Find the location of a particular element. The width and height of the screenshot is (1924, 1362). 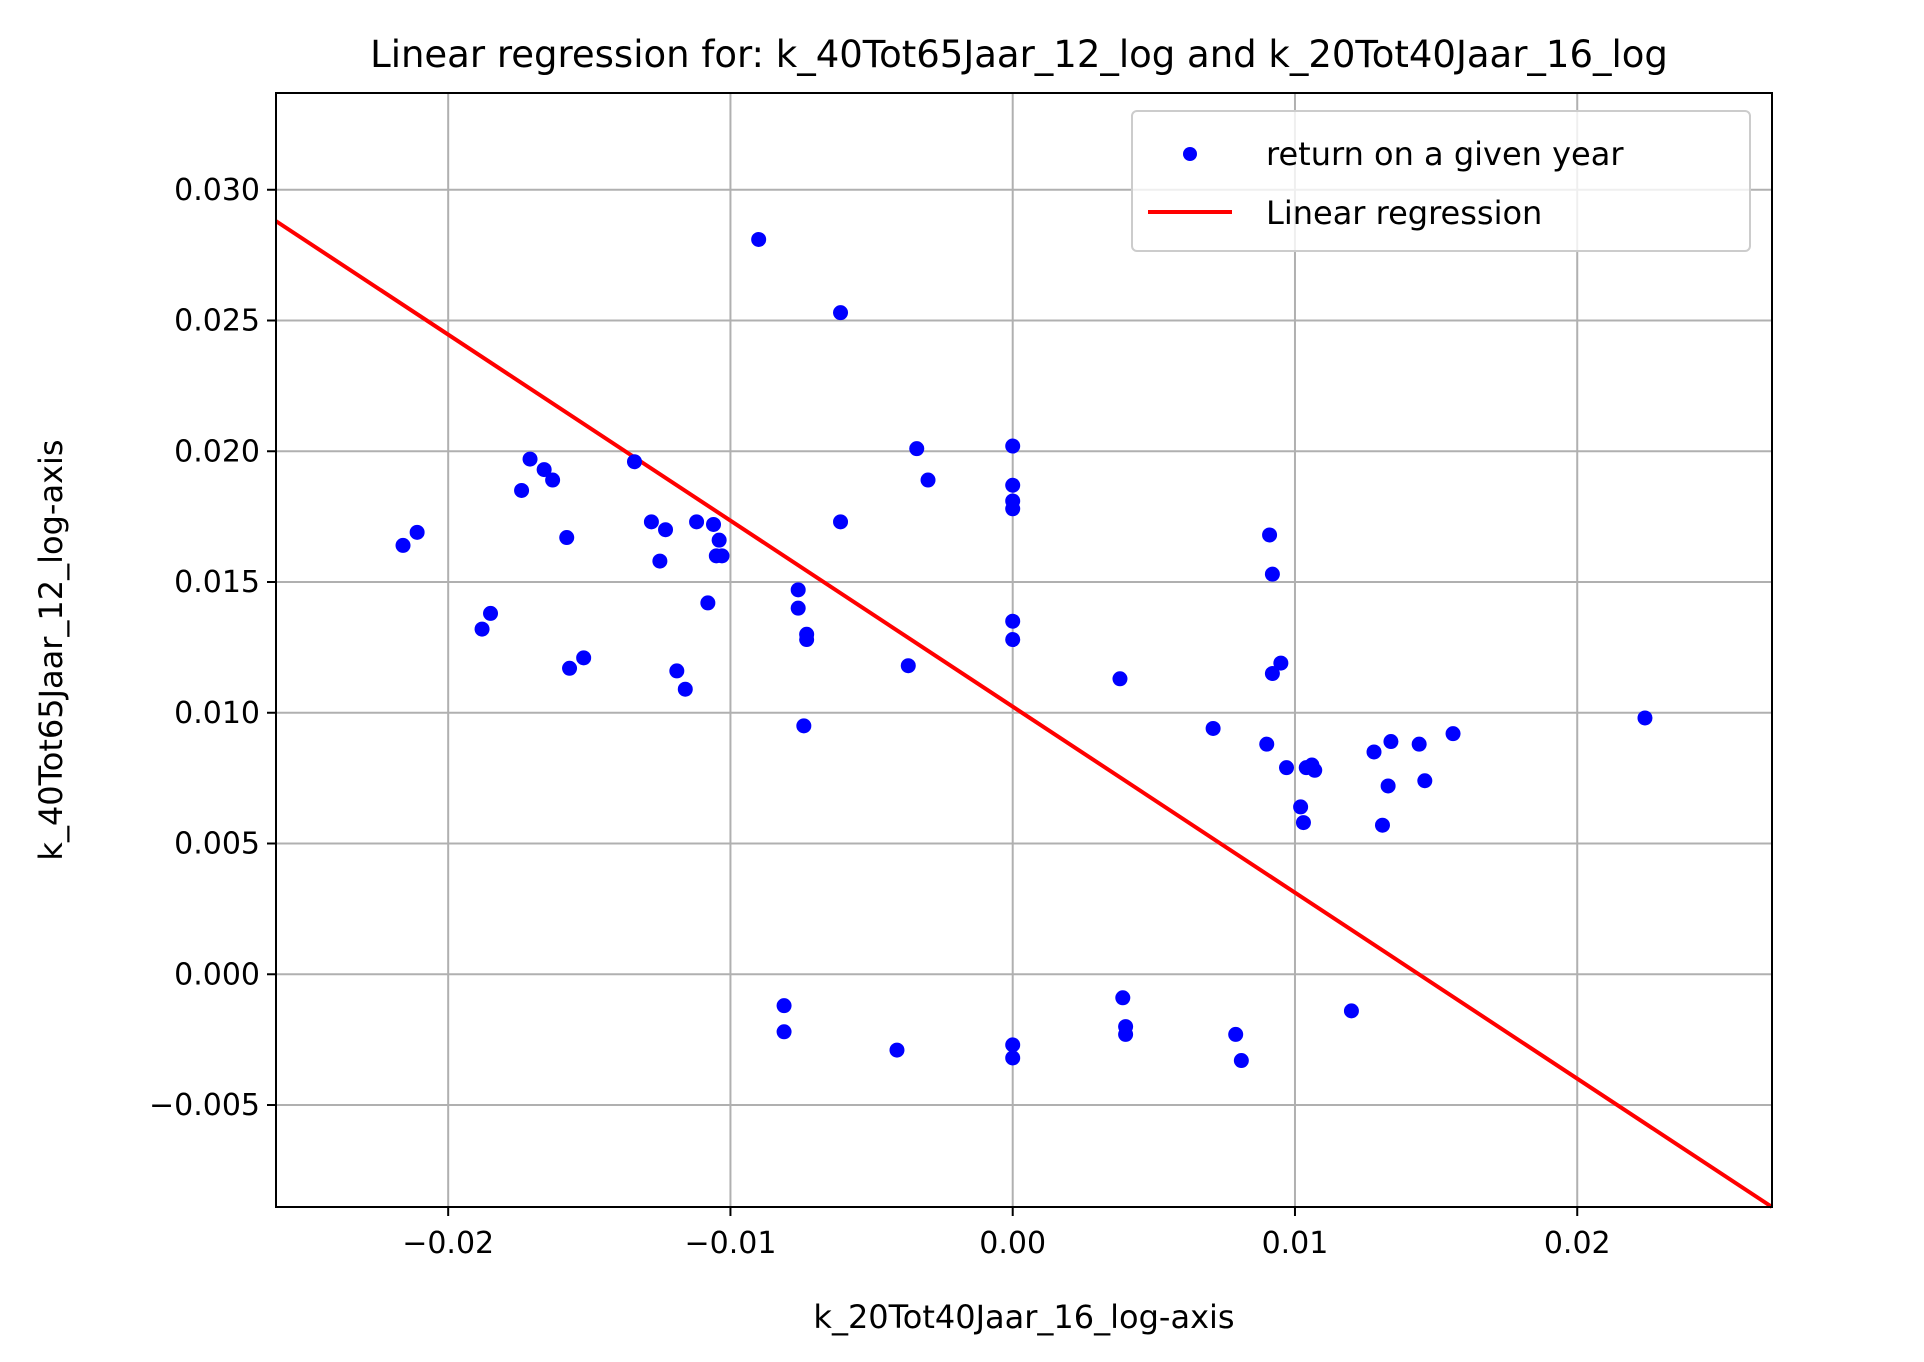

legend-box is located at coordinates (1441, 181).